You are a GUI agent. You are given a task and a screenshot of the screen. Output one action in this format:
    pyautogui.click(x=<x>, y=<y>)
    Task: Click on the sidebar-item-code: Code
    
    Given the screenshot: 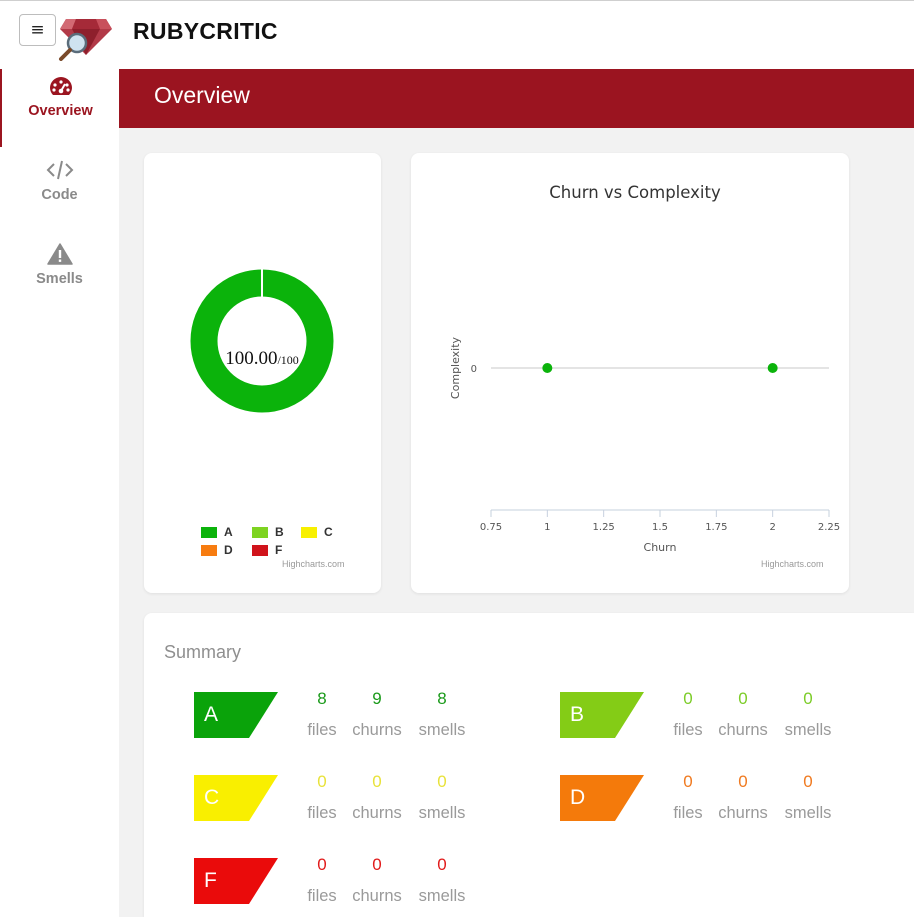 What is the action you would take?
    pyautogui.click(x=59, y=192)
    